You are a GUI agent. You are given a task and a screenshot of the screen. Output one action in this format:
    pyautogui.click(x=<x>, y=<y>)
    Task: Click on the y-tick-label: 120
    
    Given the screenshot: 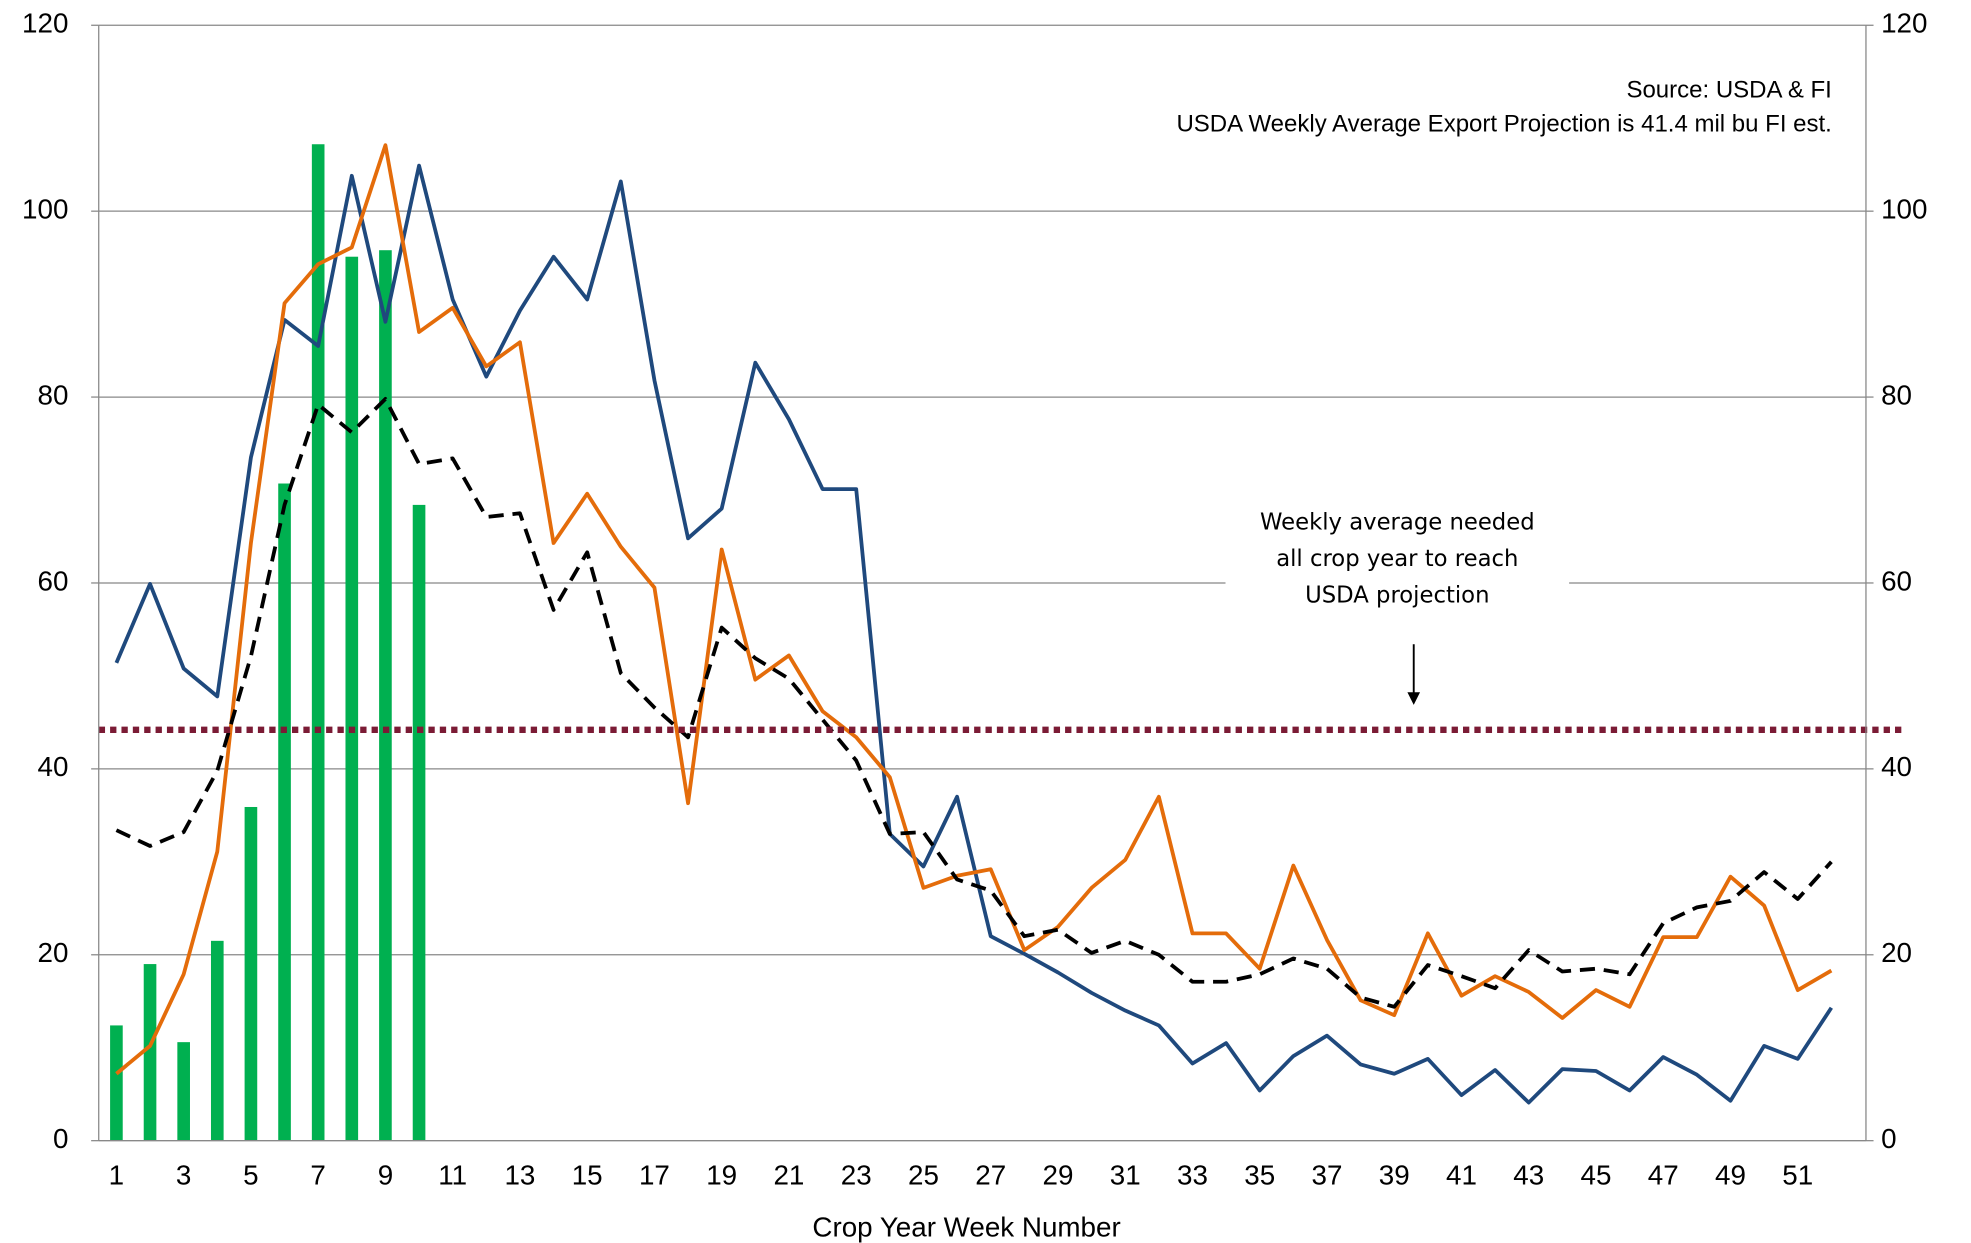 What is the action you would take?
    pyautogui.click(x=45, y=23)
    